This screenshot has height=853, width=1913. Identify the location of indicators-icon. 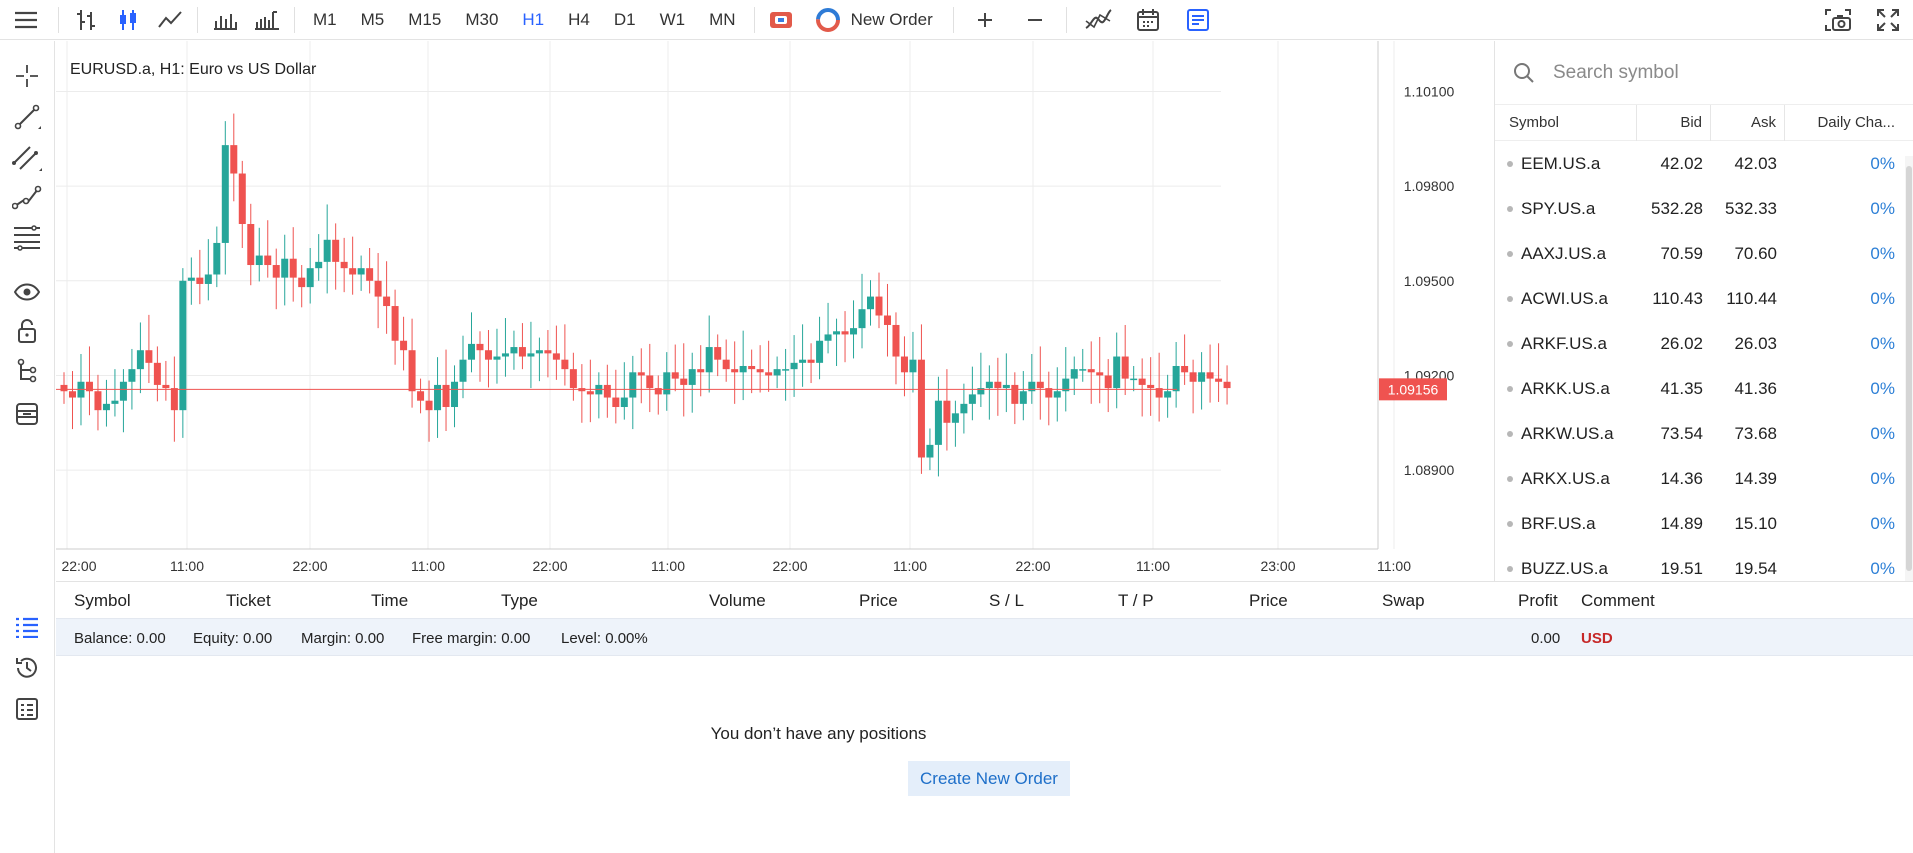
(1098, 20).